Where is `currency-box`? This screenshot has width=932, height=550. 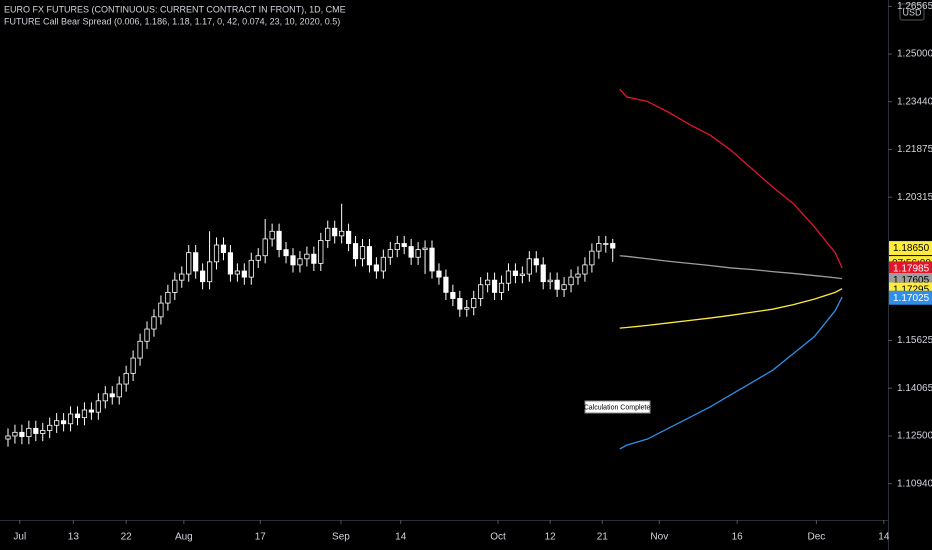
currency-box is located at coordinates (912, 12).